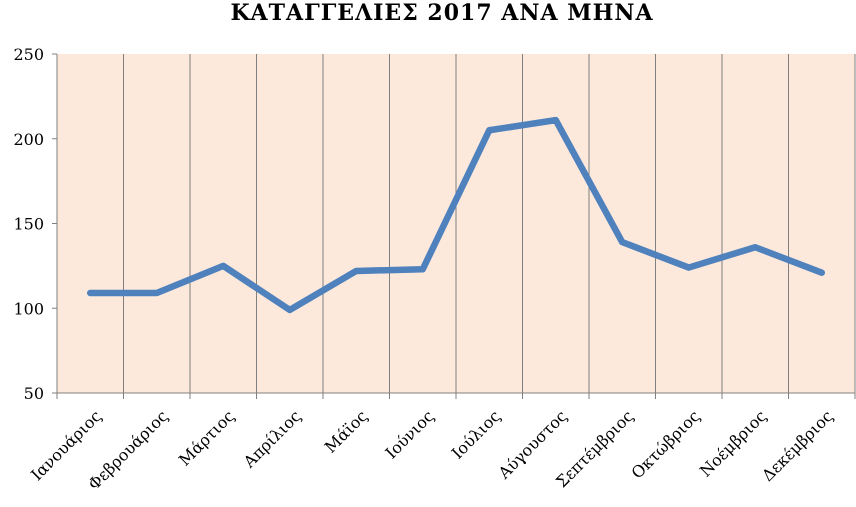  I want to click on x-tick-label: Δεκέμβριος, so click(797, 445).